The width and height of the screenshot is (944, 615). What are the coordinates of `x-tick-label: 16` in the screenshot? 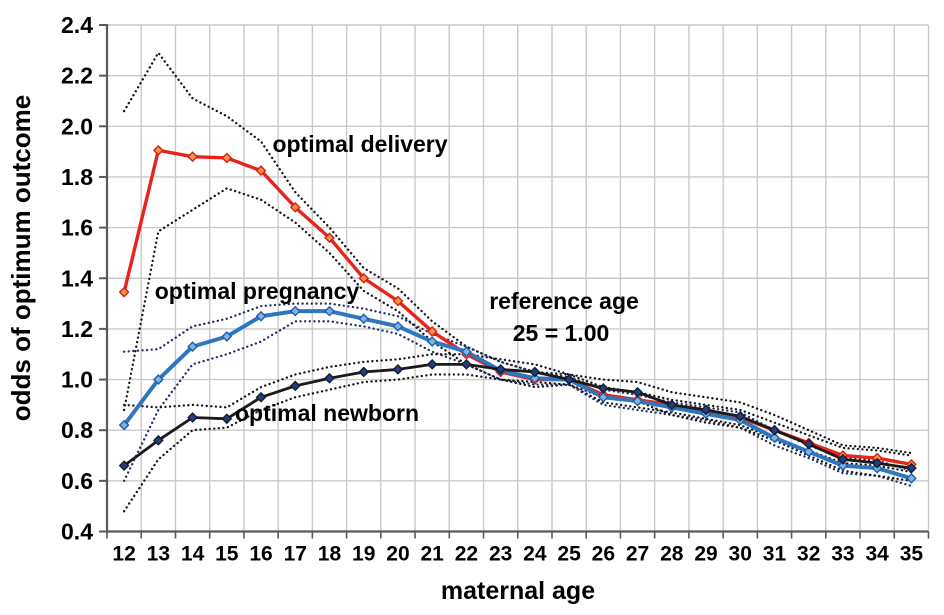 It's located at (260, 554).